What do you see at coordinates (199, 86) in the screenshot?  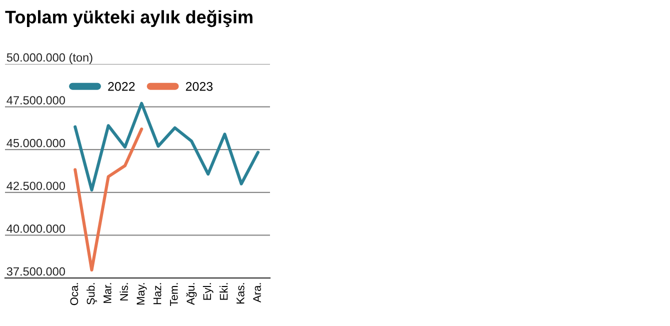 I see `legend-label: 2023` at bounding box center [199, 86].